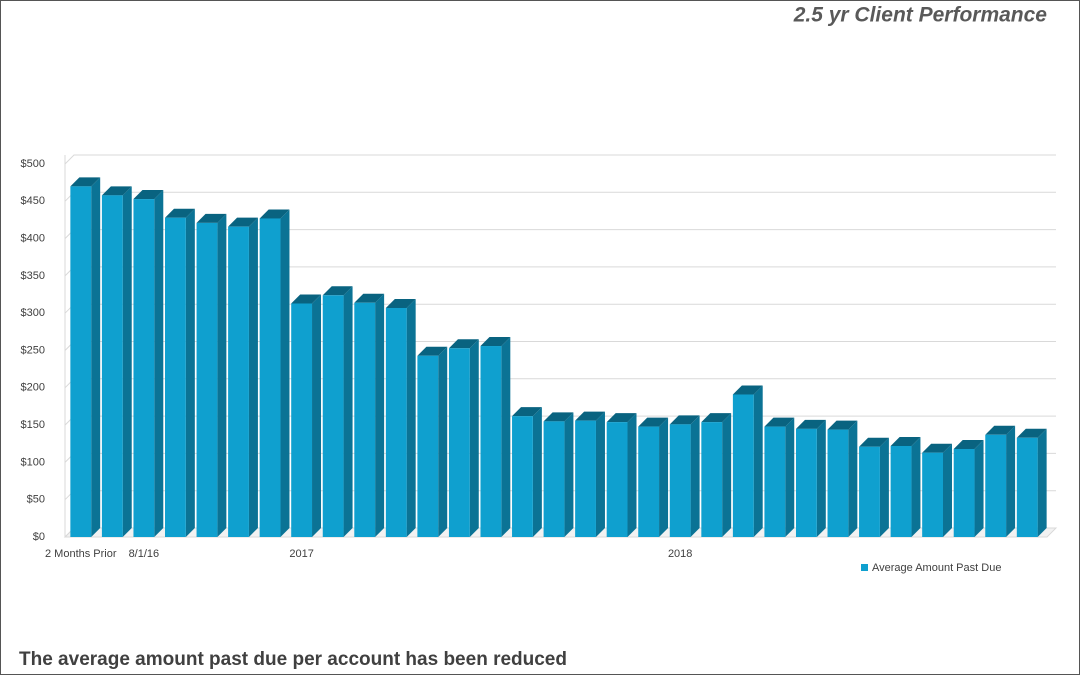  I want to click on y-tick-label: $250, so click(33, 350).